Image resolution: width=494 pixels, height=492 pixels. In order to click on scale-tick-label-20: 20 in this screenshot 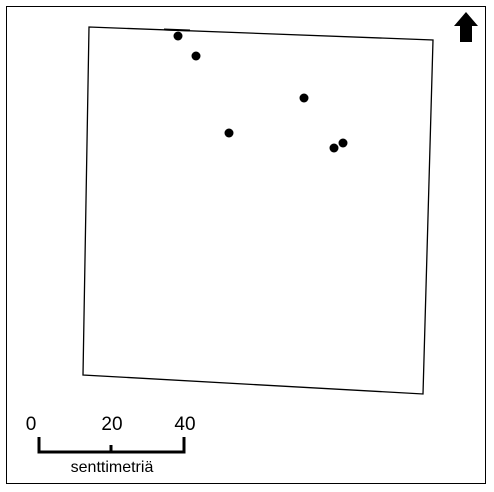, I will do `click(111, 424)`.